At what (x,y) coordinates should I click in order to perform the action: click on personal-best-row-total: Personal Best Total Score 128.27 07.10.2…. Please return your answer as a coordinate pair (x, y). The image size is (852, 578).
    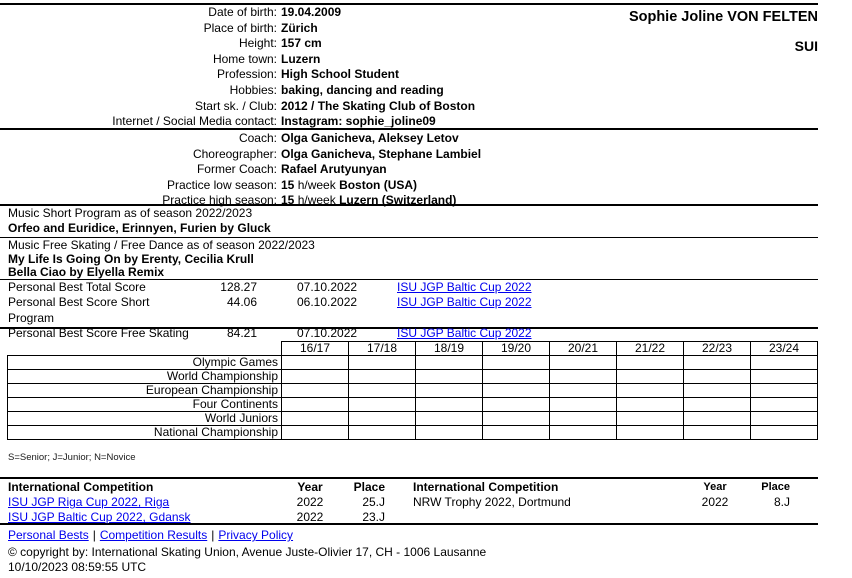
    Looking at the image, I should click on (409, 287).